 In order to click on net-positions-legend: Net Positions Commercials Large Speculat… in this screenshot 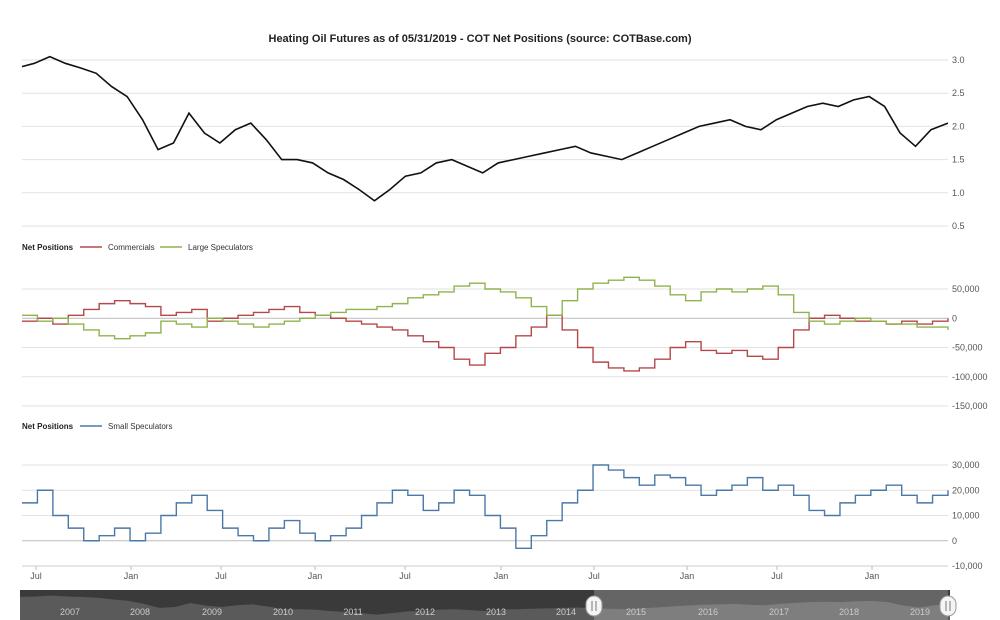, I will do `click(137, 247)`.